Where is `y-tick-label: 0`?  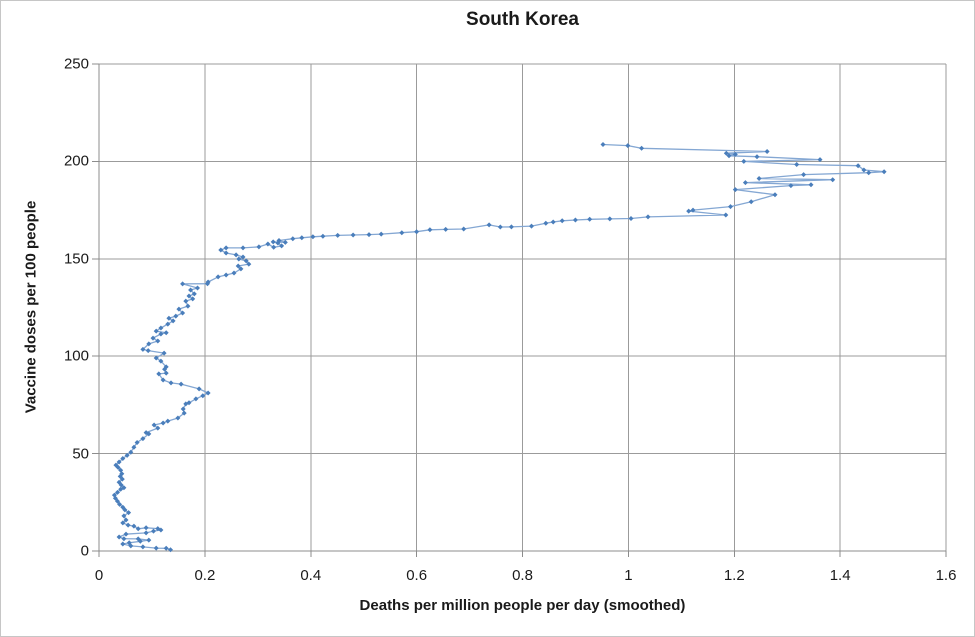
y-tick-label: 0 is located at coordinates (84, 551).